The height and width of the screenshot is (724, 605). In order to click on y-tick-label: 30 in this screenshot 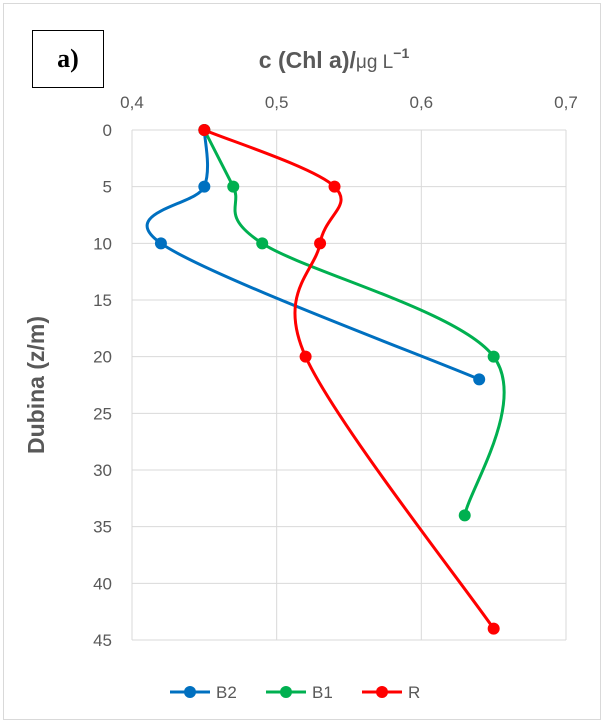, I will do `click(102, 470)`.